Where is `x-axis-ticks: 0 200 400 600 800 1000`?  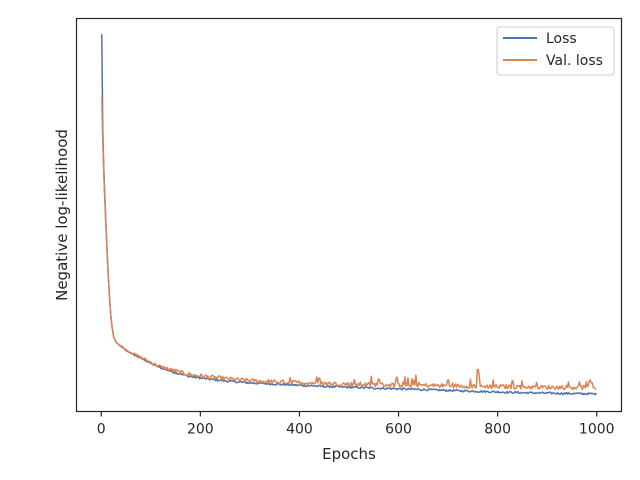
x-axis-ticks: 0 200 400 600 800 1000 is located at coordinates (356, 424).